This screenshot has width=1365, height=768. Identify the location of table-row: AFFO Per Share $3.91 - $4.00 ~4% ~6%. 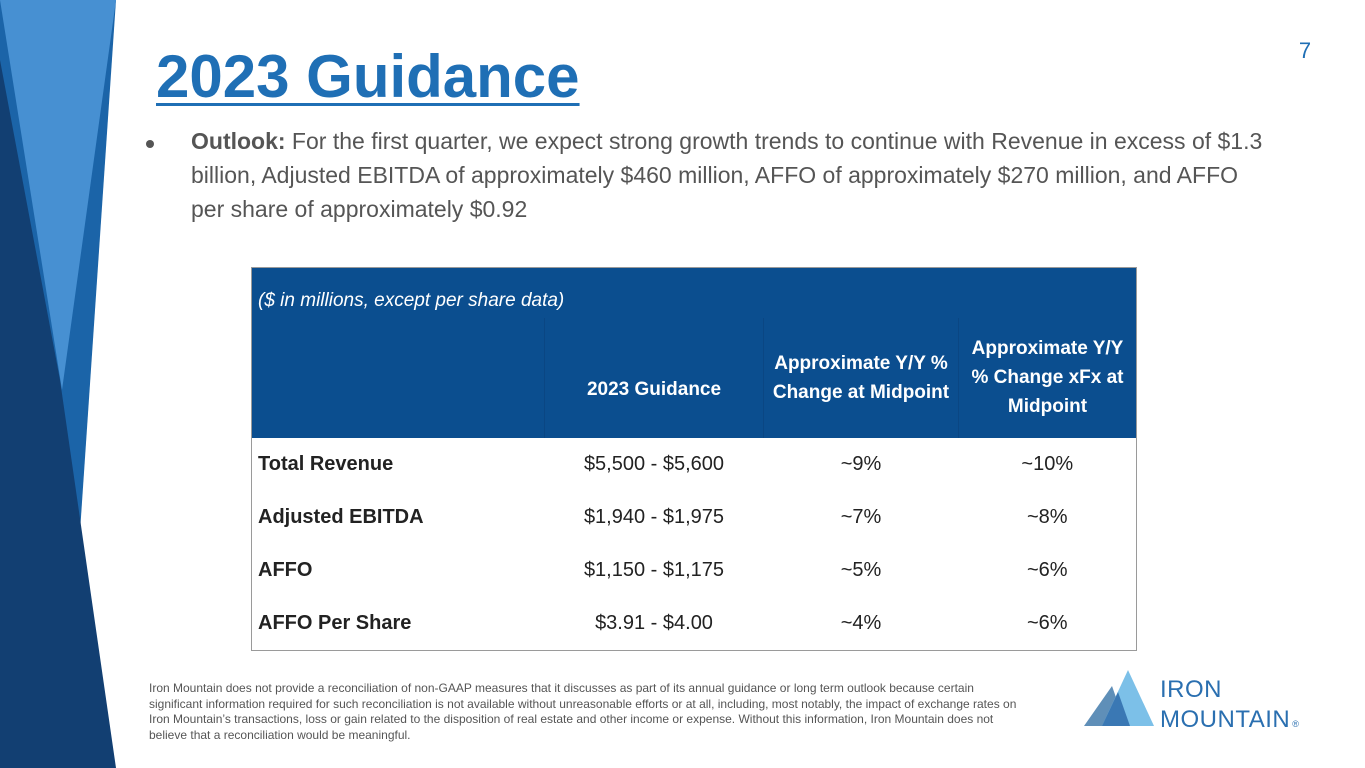
(694, 624).